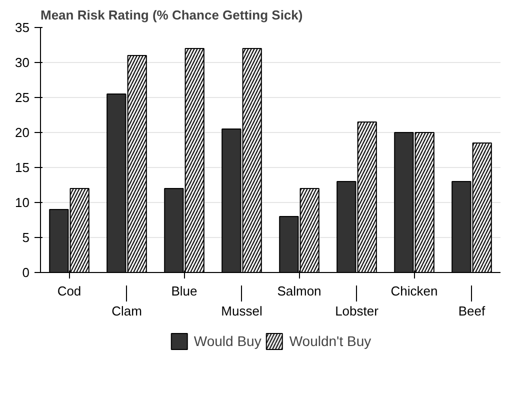 Image resolution: width=529 pixels, height=406 pixels. Describe the element at coordinates (22, 97) in the screenshot. I see `y-tick-label: 25` at that location.